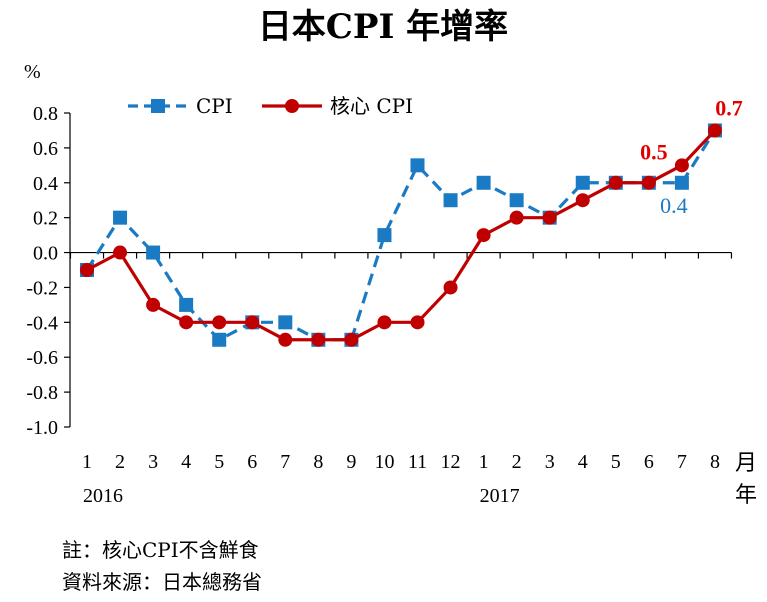  What do you see at coordinates (371, 106) in the screenshot?
I see `legend-core-cpi-label: 核心 CPI` at bounding box center [371, 106].